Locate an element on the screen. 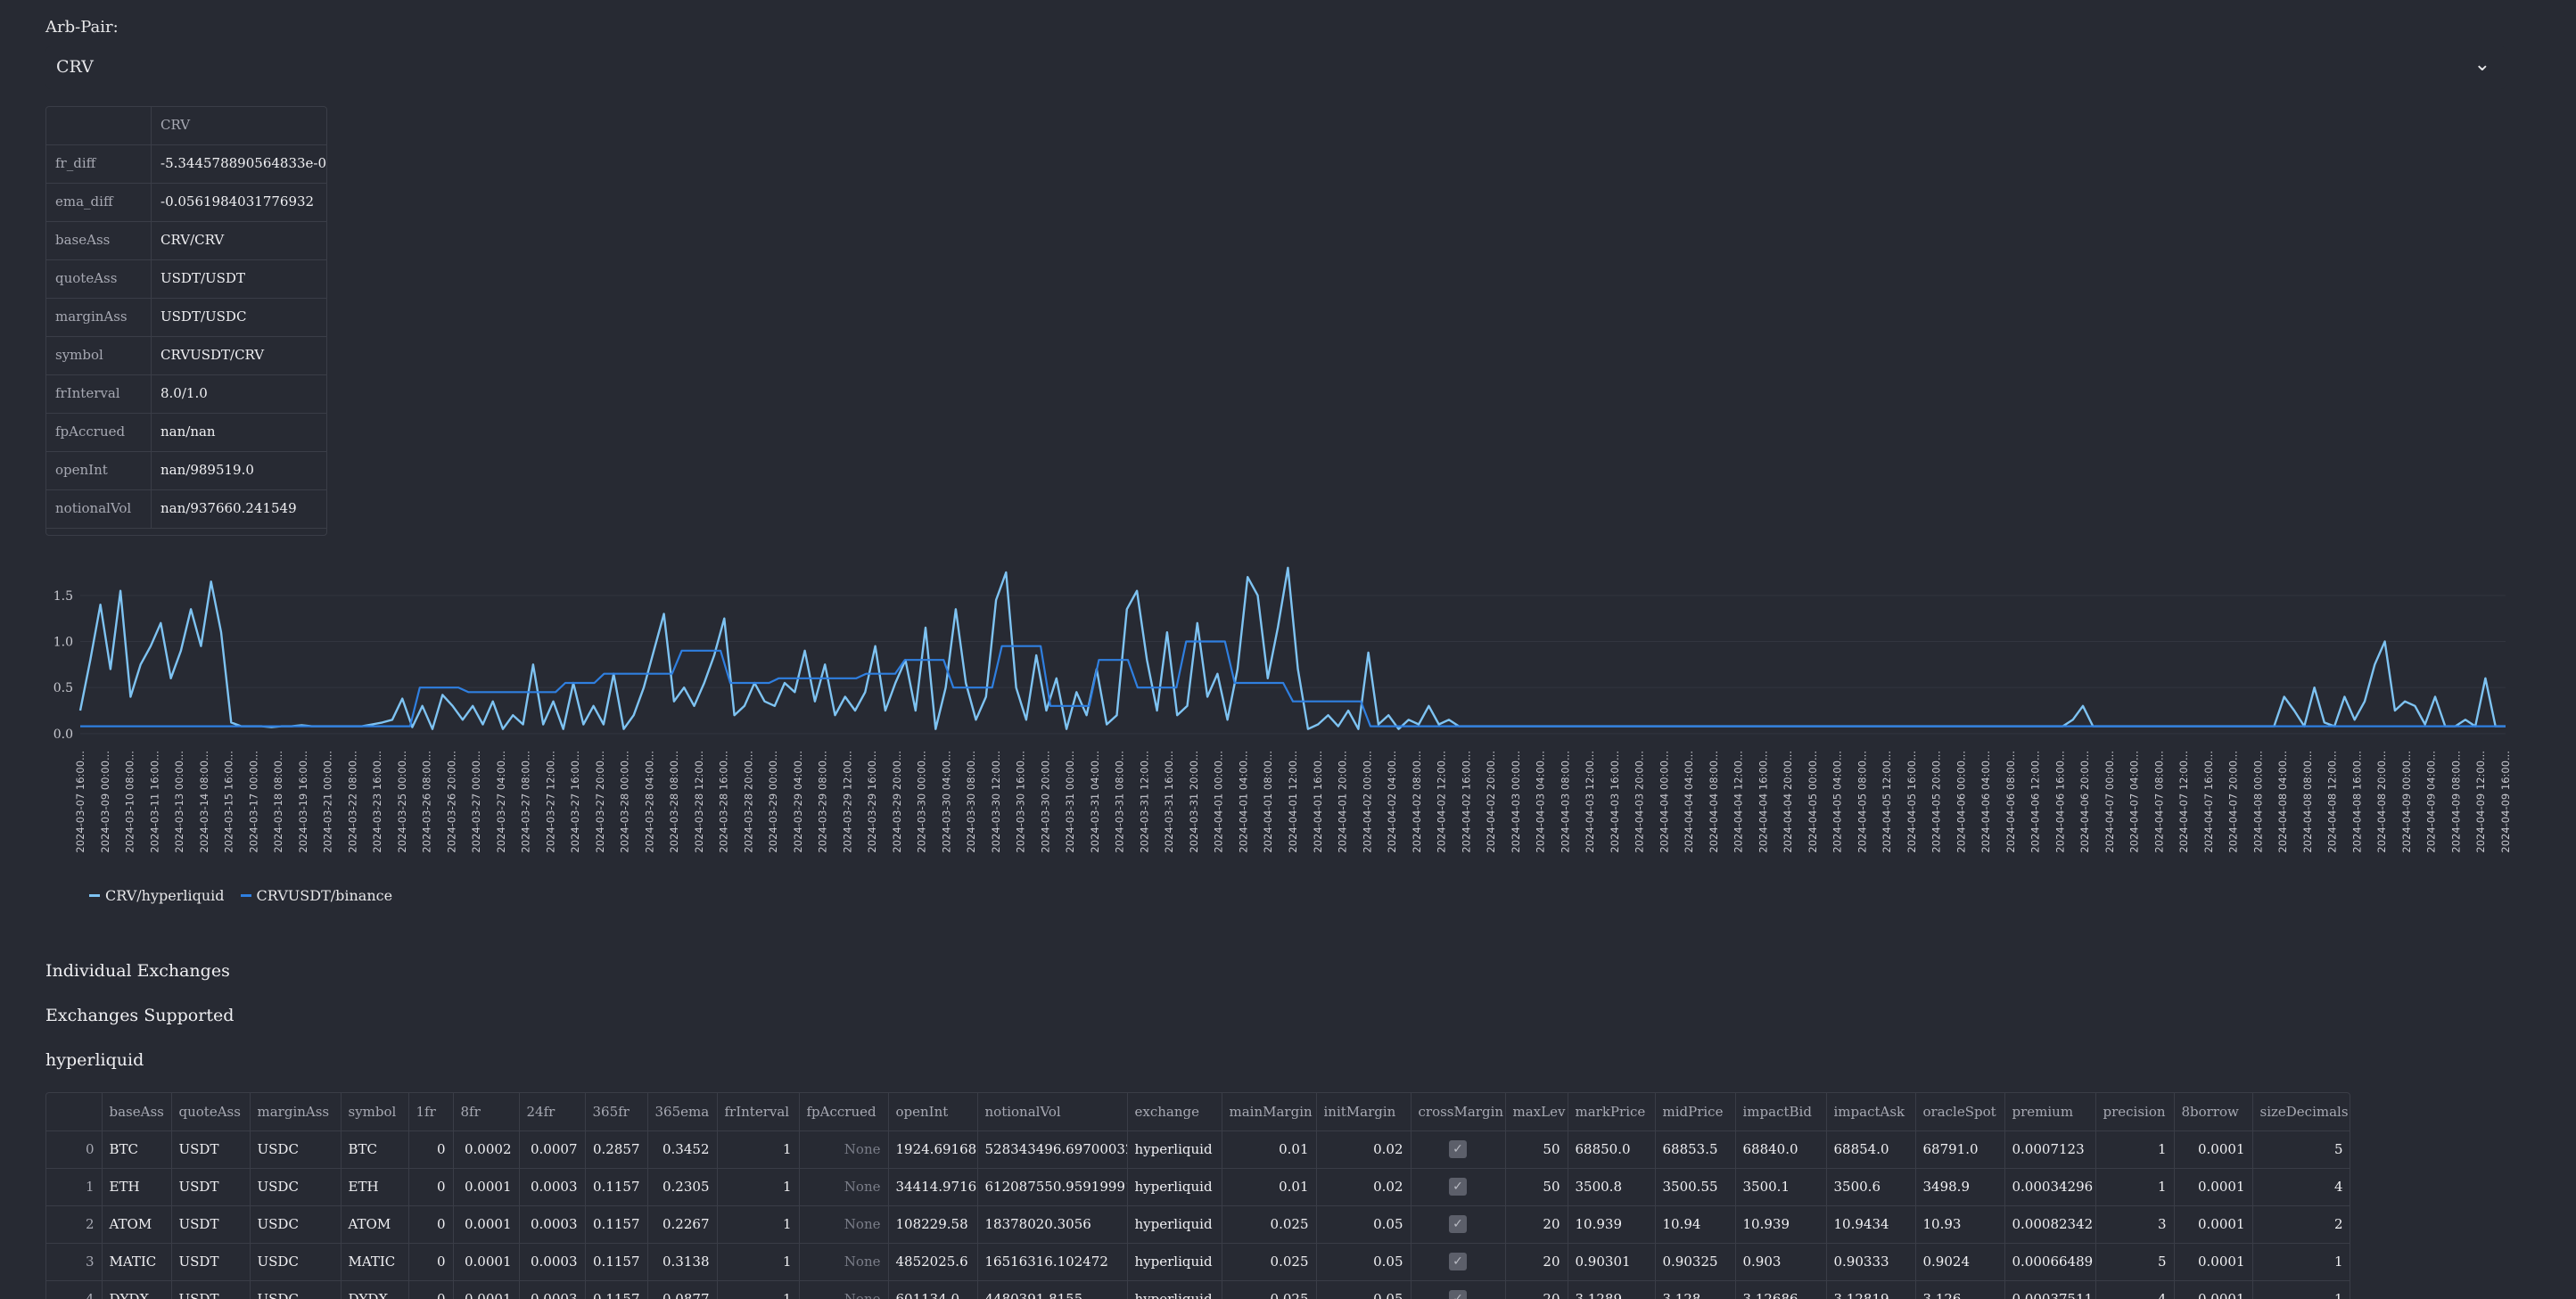 The width and height of the screenshot is (2576, 1299). cell-quoteAss: USDT is located at coordinates (211, 1262).